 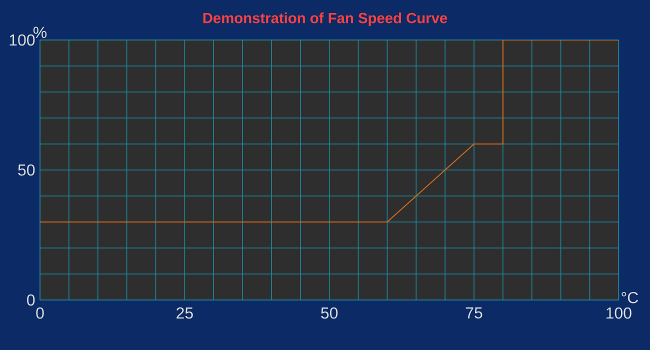 I want to click on x-tick-label: 100, so click(x=619, y=313).